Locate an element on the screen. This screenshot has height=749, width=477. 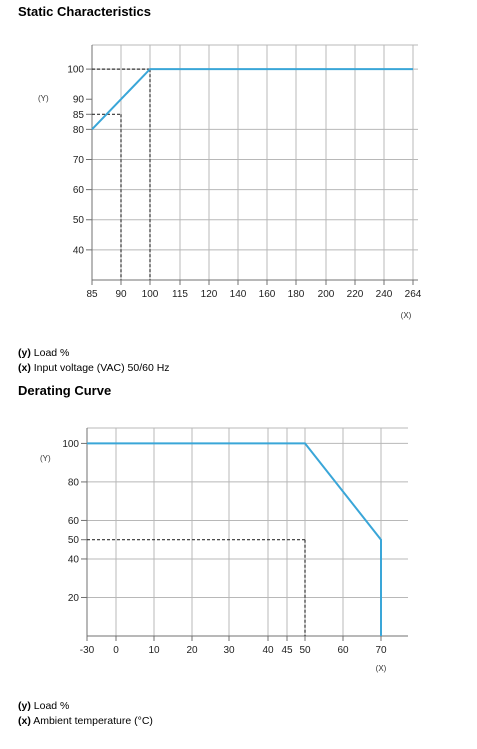
chart2-y-legend: (y) Load % is located at coordinates (44, 706).